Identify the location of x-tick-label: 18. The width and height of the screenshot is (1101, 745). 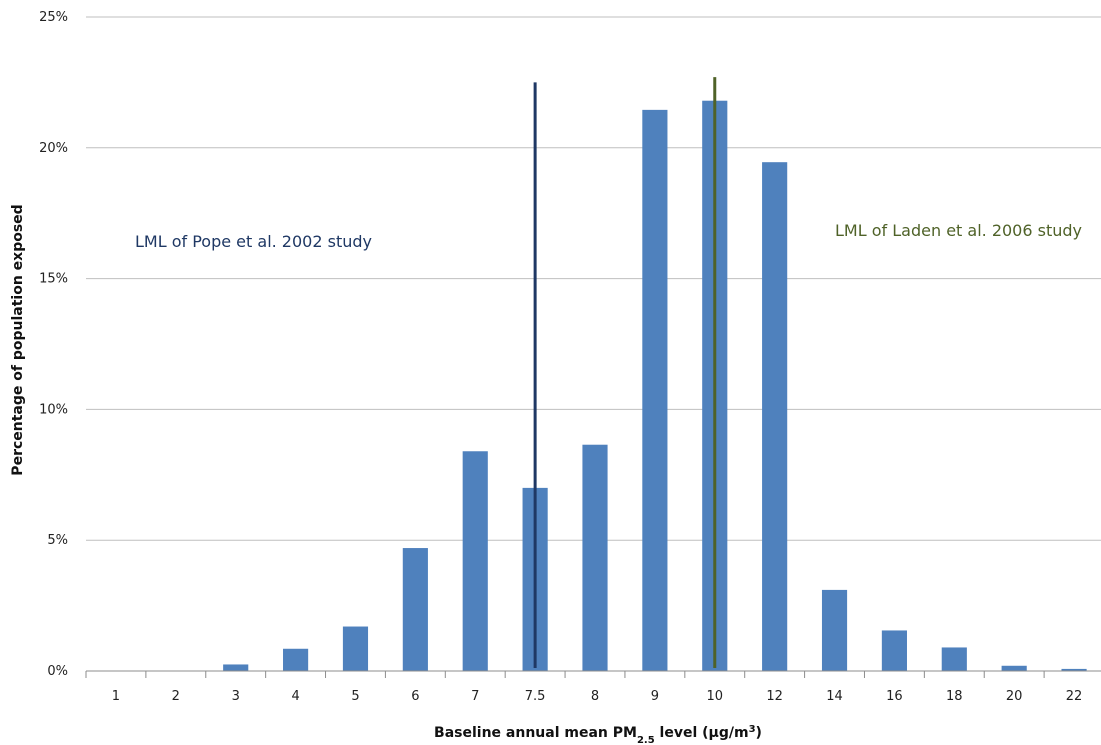
(954, 696).